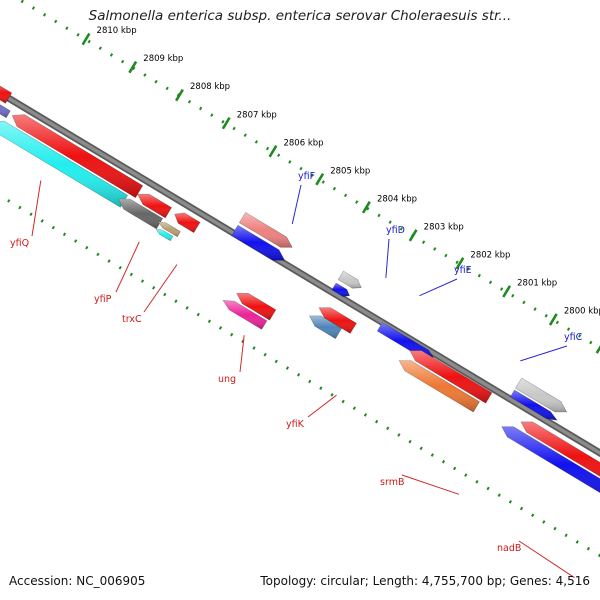  Describe the element at coordinates (117, 31) in the screenshot. I see `scale-tick-label: 2810 kbp` at that location.